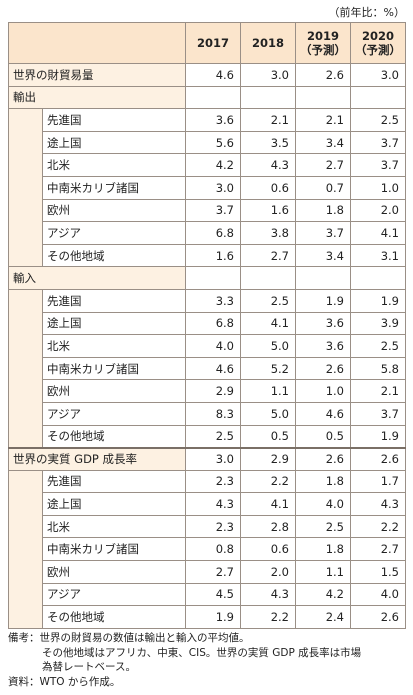 This screenshot has height=695, width=413. I want to click on column-header: 2018, so click(268, 43).